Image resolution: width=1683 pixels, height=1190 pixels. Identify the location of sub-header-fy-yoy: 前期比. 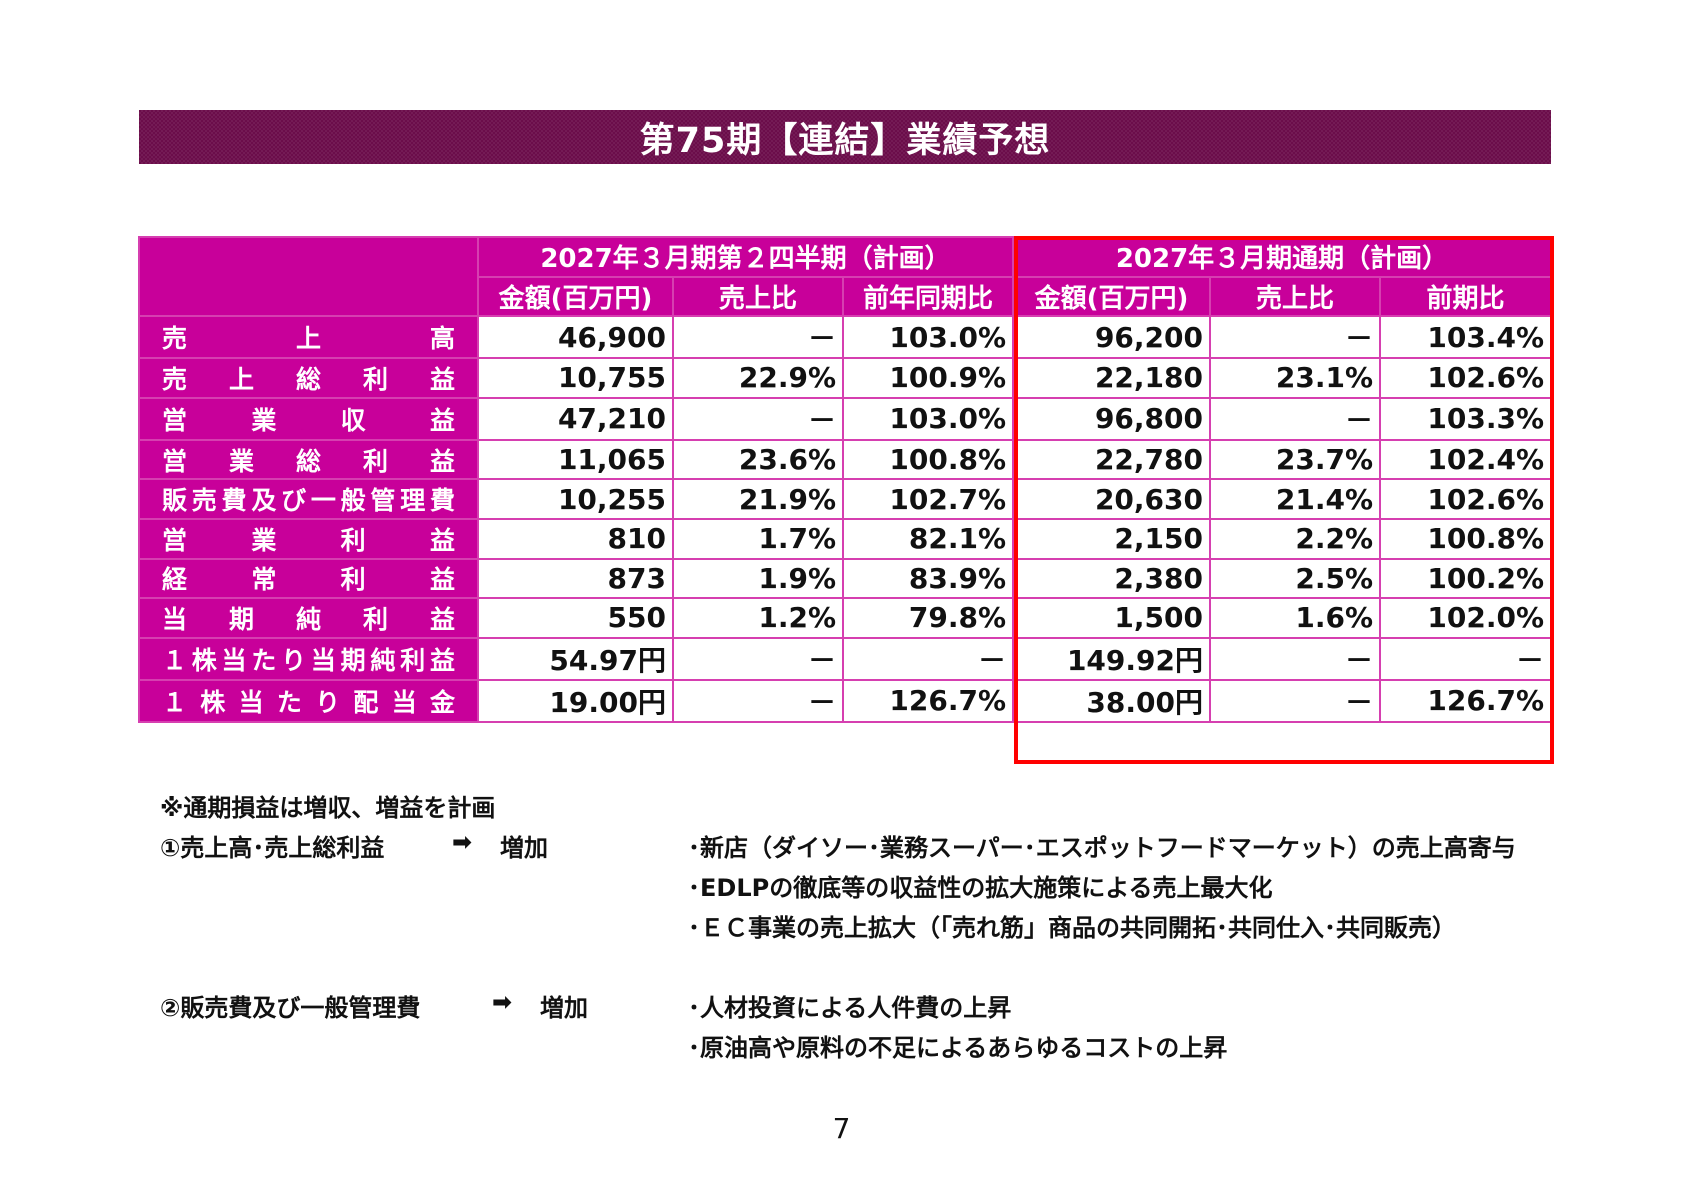
(1465, 296).